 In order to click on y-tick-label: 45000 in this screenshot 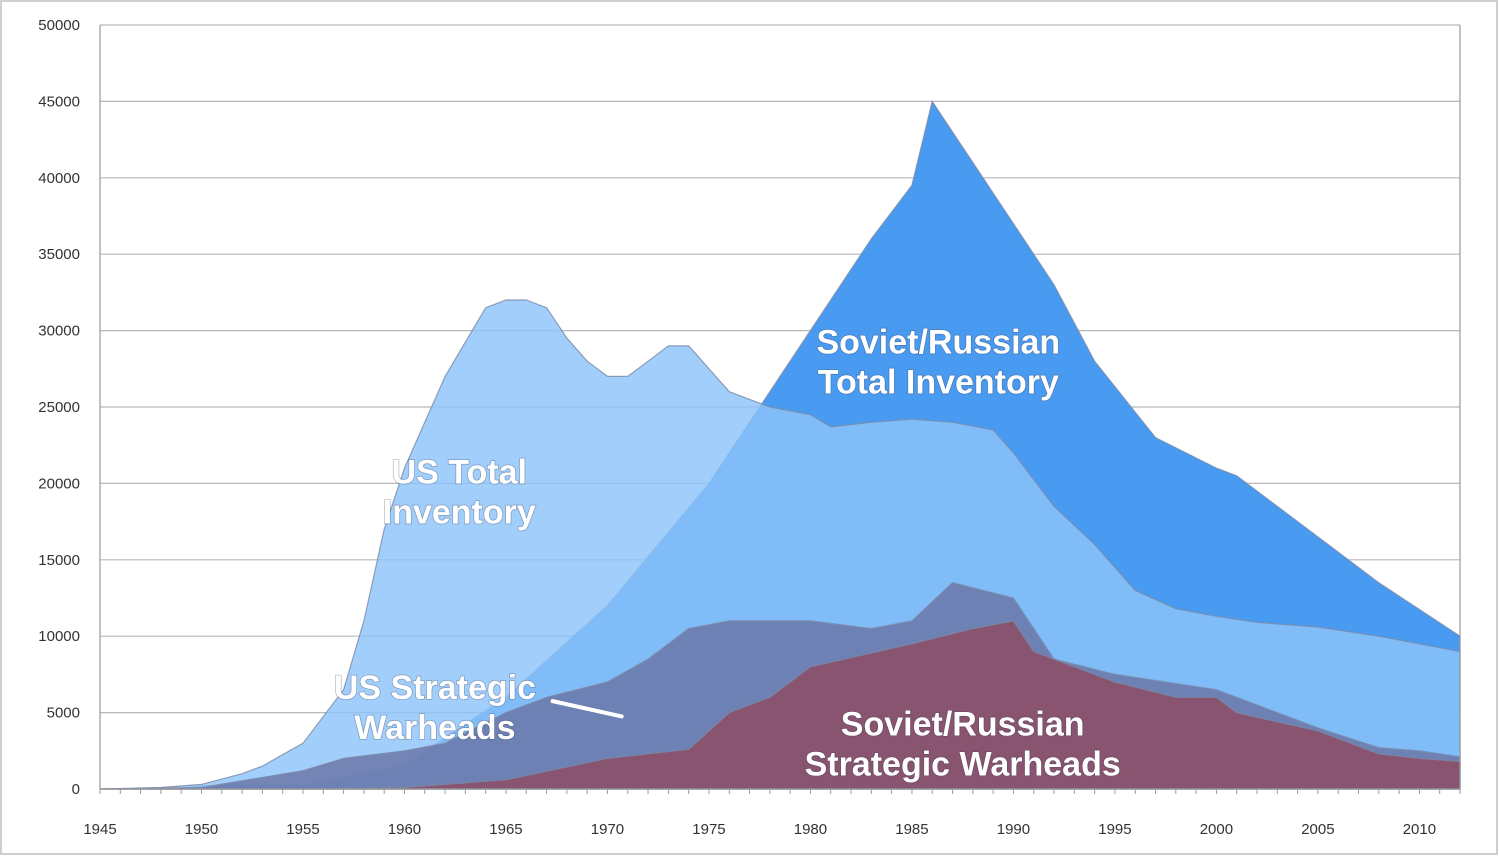, I will do `click(59, 101)`.